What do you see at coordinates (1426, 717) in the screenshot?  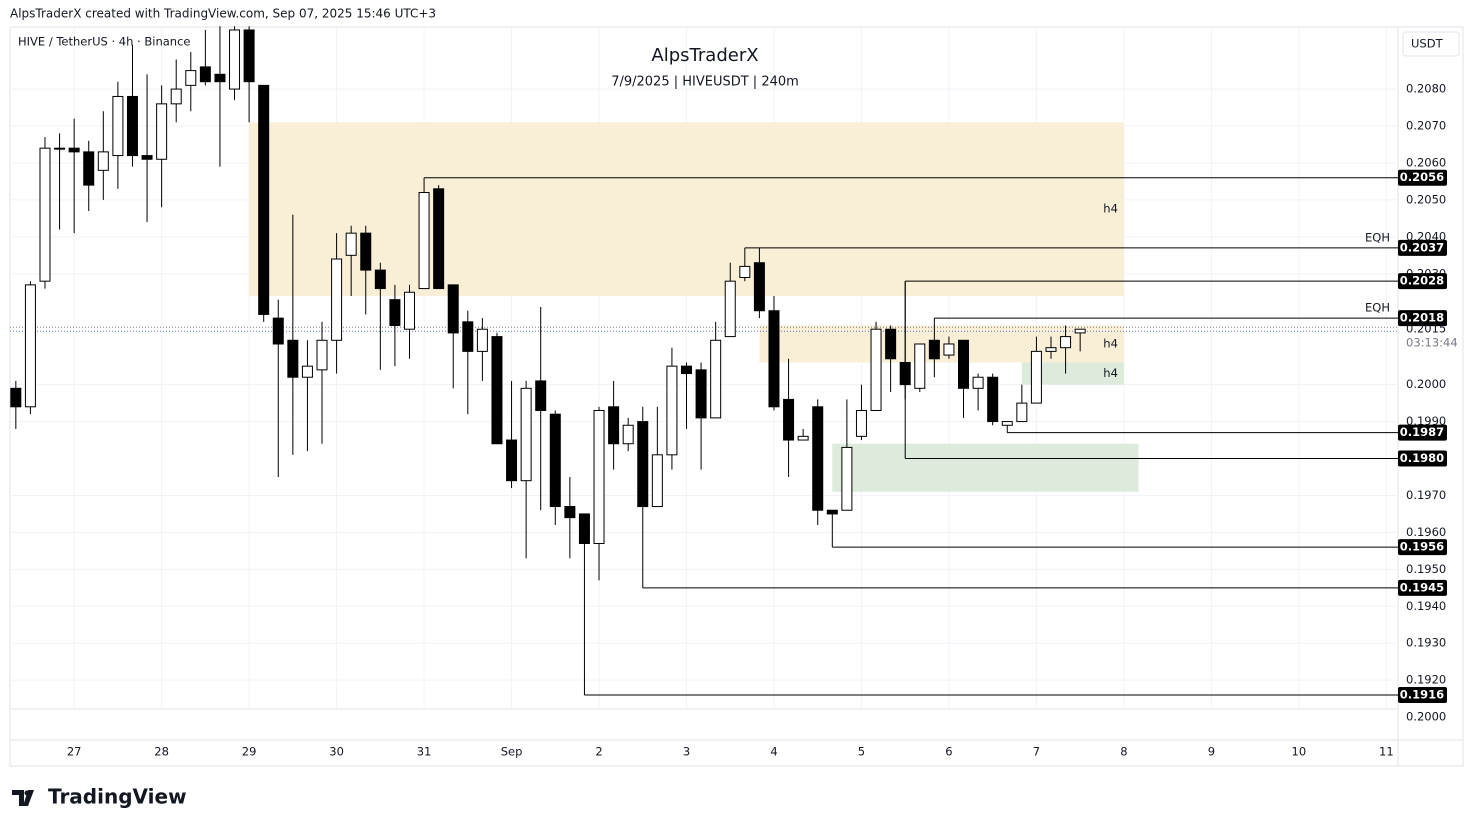 I see `pane2-label: 0.2000` at bounding box center [1426, 717].